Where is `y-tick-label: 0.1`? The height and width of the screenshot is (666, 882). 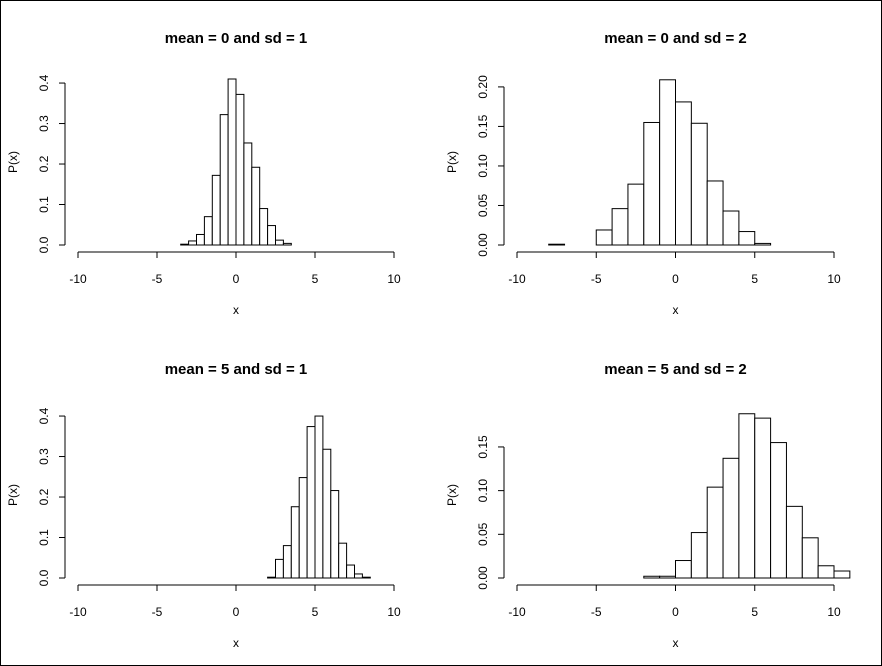 y-tick-label: 0.1 is located at coordinates (44, 537).